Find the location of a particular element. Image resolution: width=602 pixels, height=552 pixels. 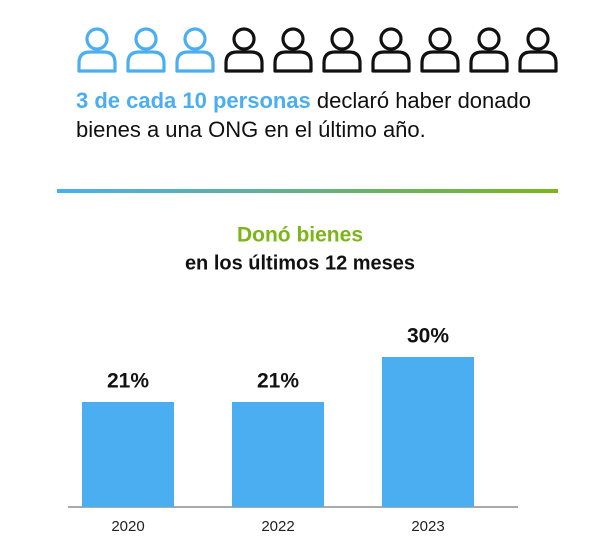

x-tick-label: 2023 is located at coordinates (427, 526).